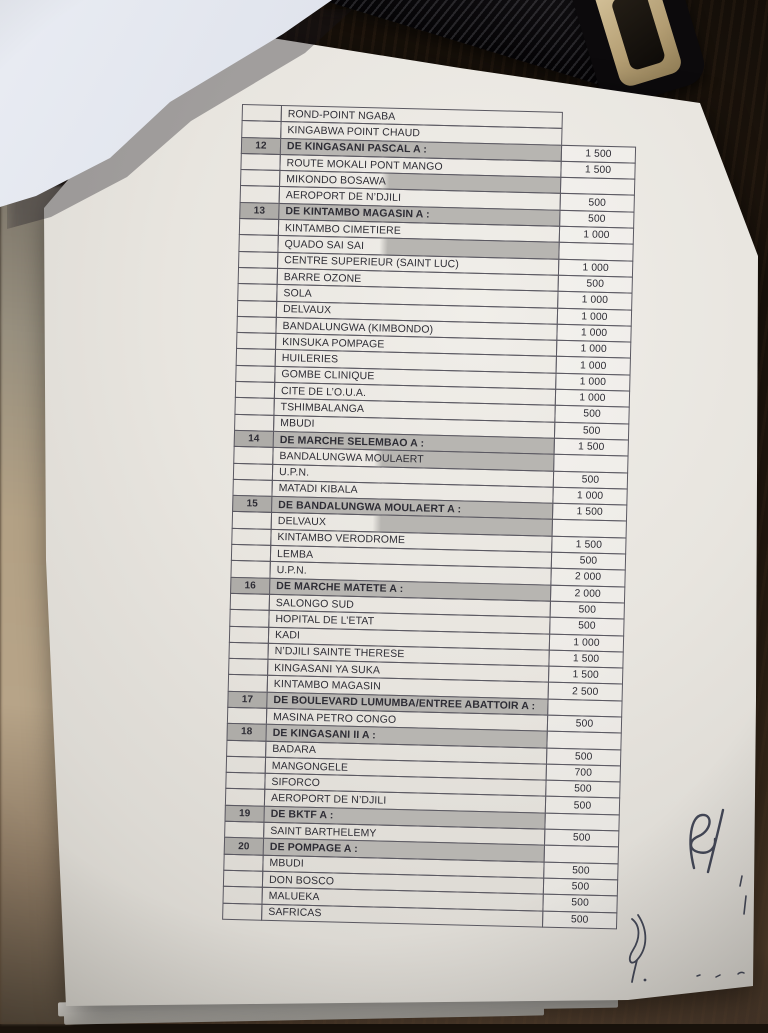 The image size is (768, 1033). I want to click on fare-cell: 500, so click(579, 920).